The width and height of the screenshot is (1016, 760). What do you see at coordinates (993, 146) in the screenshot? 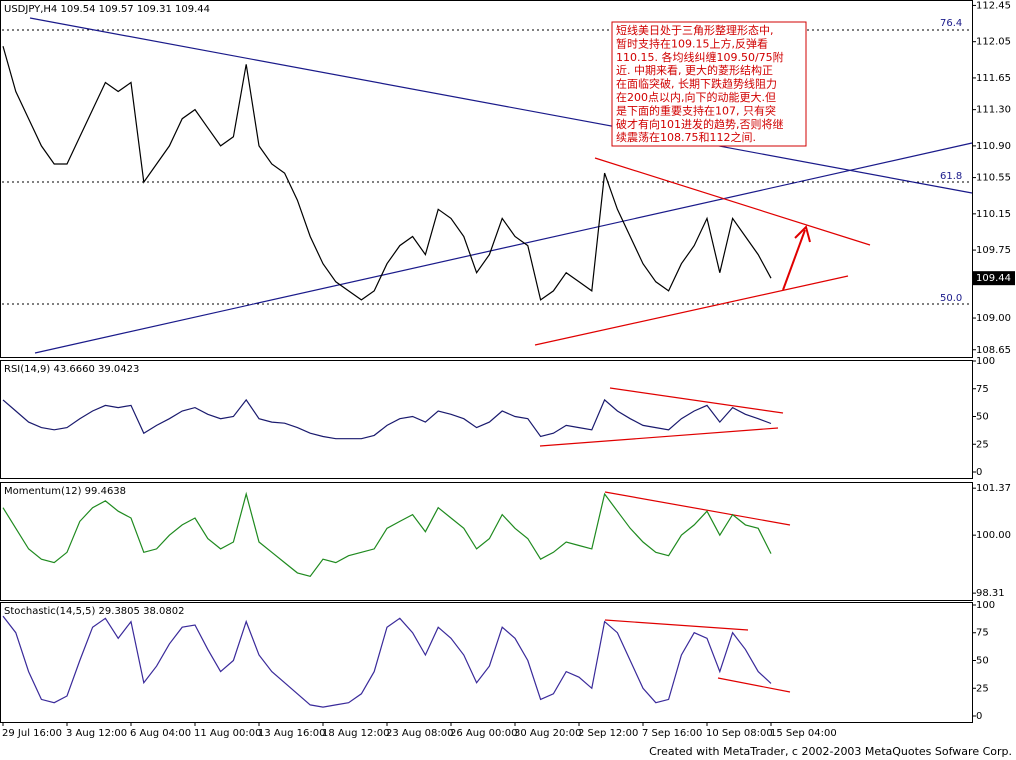
I see `y-tick-label: 110.90` at bounding box center [993, 146].